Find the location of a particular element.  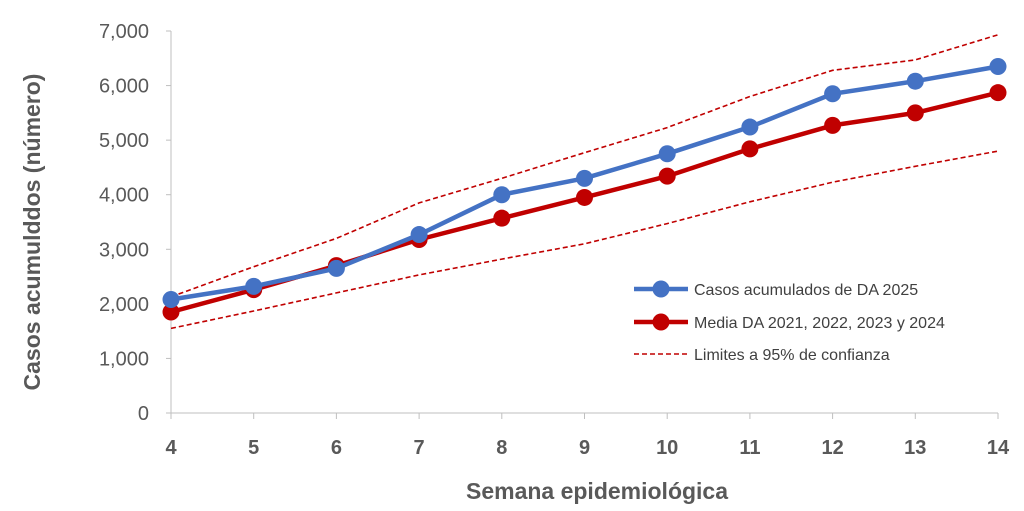

y-axis-title: Casos acumulddos (número) is located at coordinates (32, 232).